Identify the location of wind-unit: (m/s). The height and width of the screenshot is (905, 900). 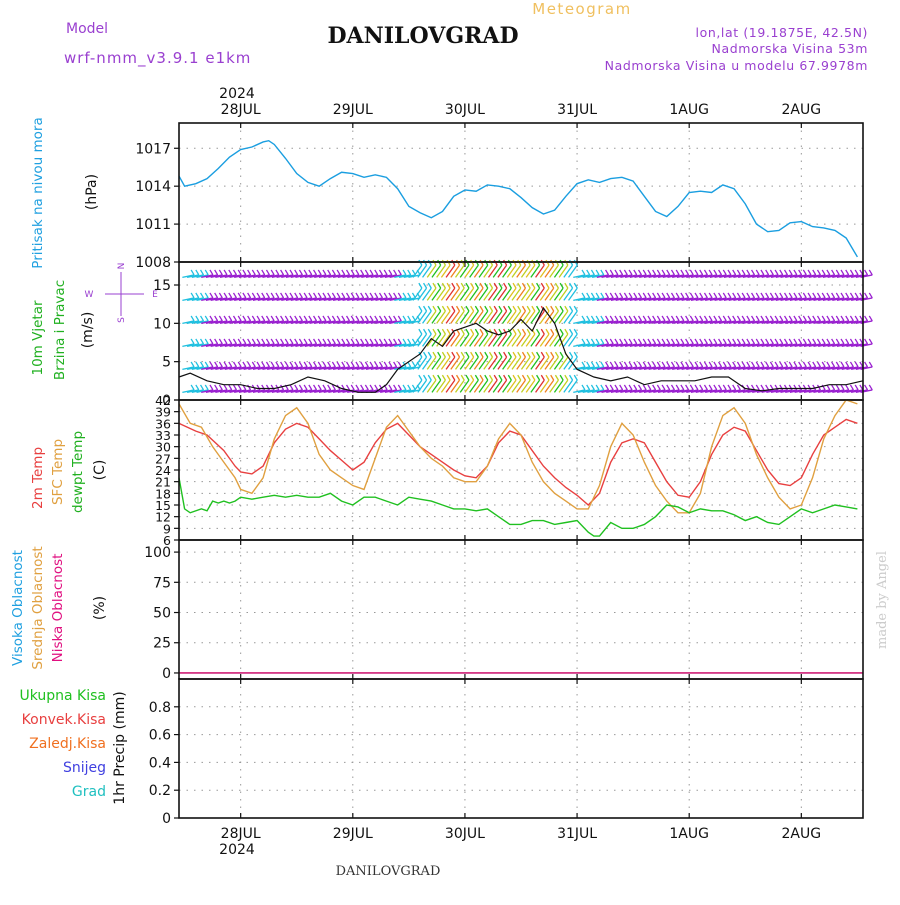
(88, 330).